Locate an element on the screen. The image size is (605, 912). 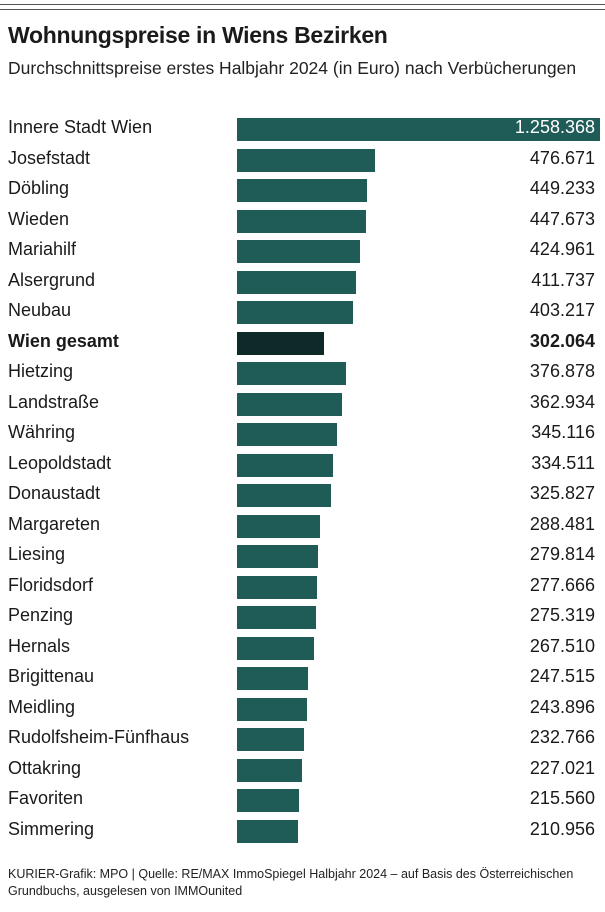
bar-row: Wieden 447.673 is located at coordinates (302, 221).